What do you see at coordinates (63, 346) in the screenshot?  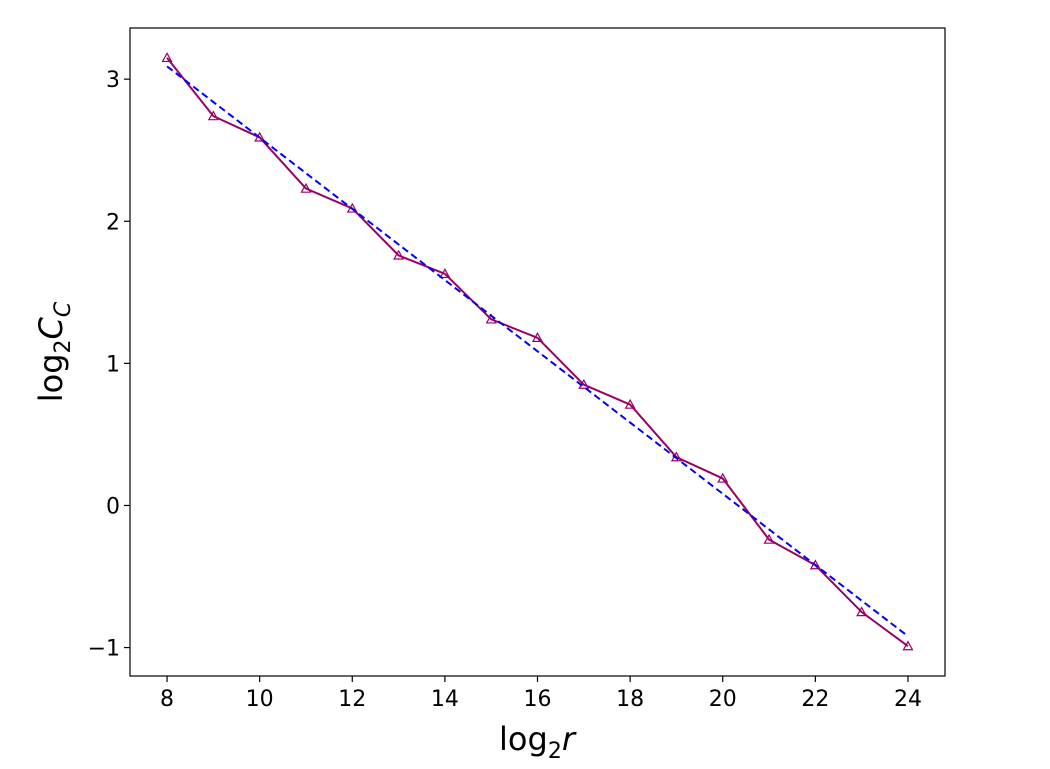 I see `y-label-sub: 2` at bounding box center [63, 346].